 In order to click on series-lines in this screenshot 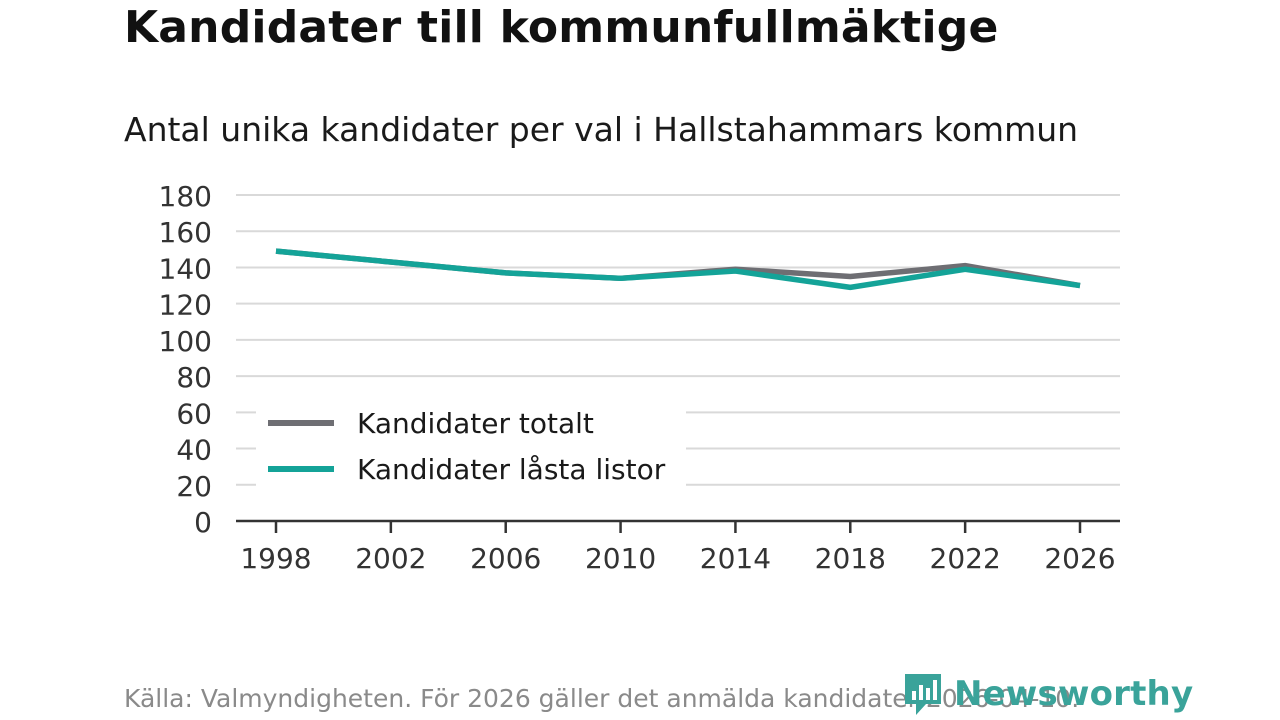, I will do `click(678, 269)`.